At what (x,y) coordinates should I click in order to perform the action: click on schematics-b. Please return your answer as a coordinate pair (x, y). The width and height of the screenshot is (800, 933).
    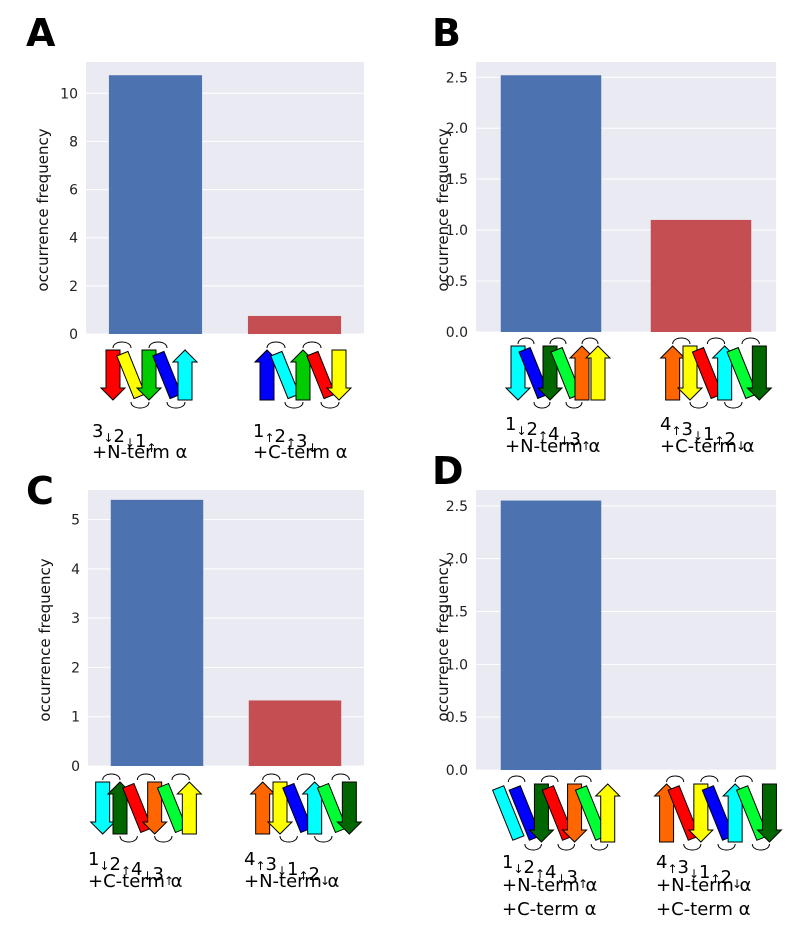
    Looking at the image, I should click on (638, 373).